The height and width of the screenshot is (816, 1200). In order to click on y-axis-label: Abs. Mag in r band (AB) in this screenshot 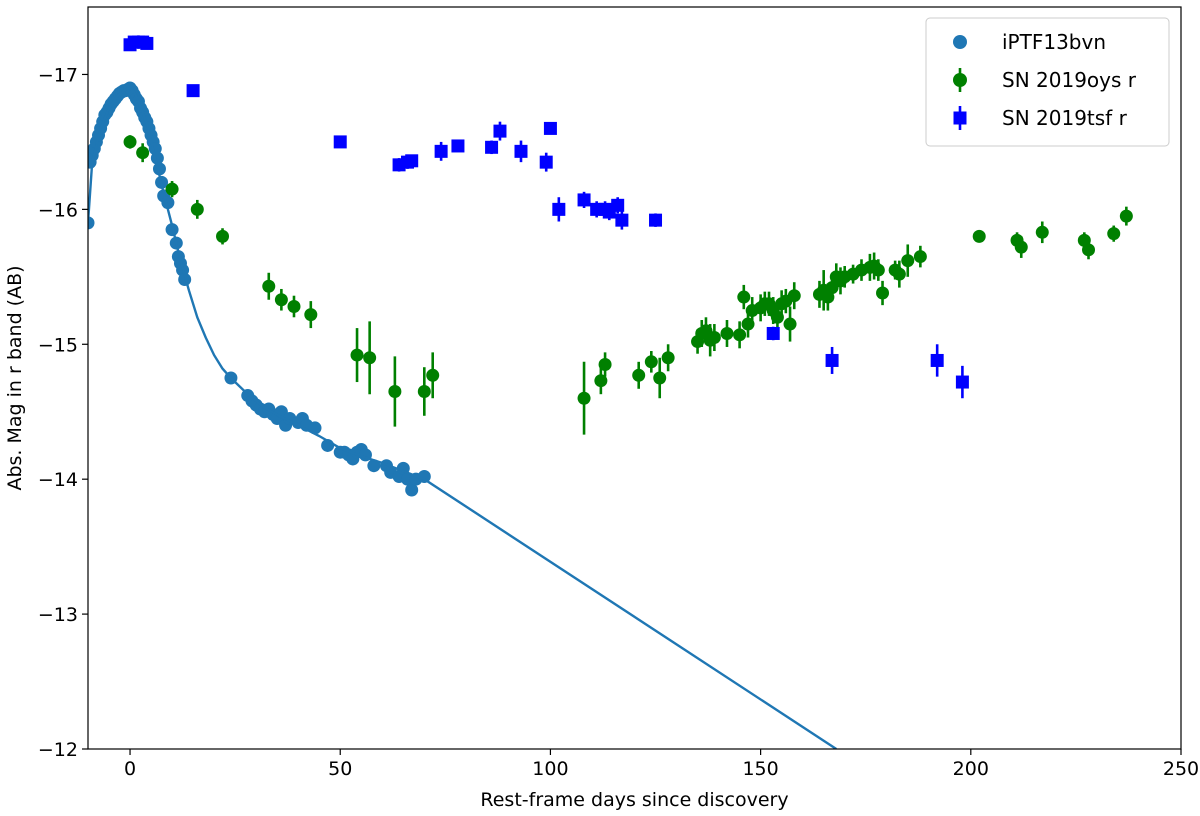, I will do `click(15, 377)`.